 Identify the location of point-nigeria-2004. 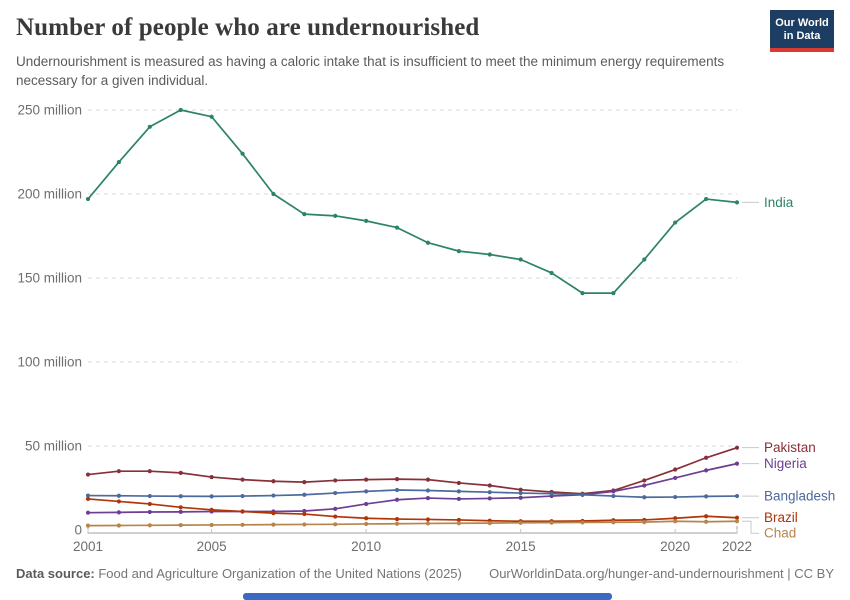
(180, 511).